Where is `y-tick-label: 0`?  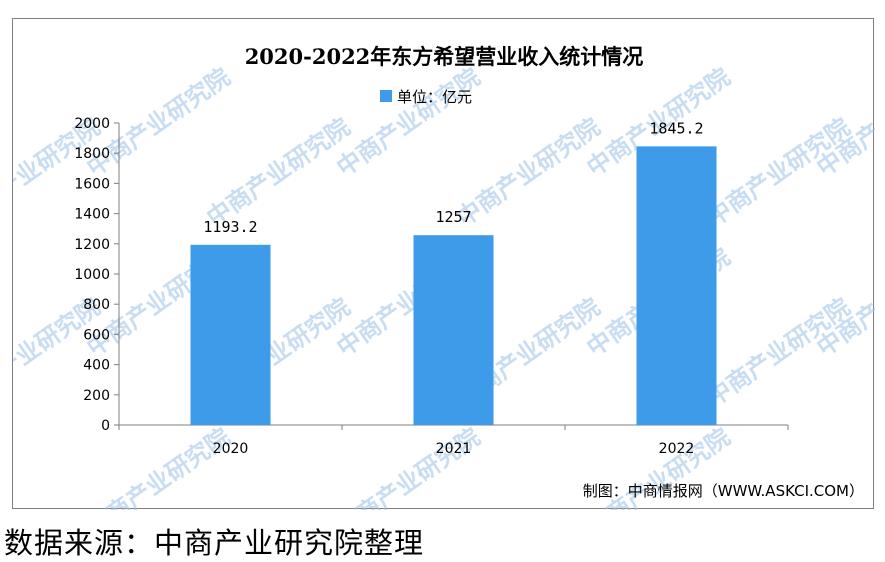 y-tick-label: 0 is located at coordinates (105, 426).